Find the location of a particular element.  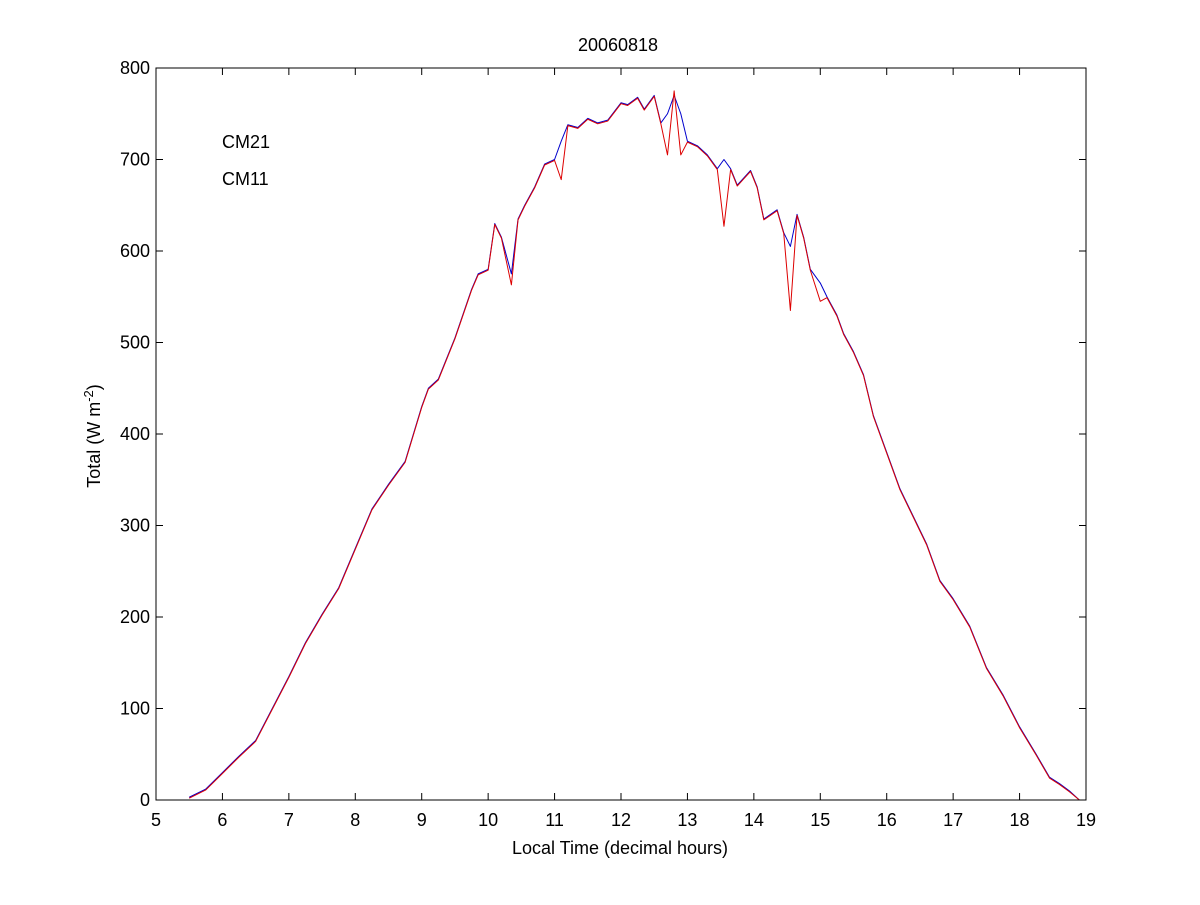

y-tick-label: 0 is located at coordinates (145, 800).